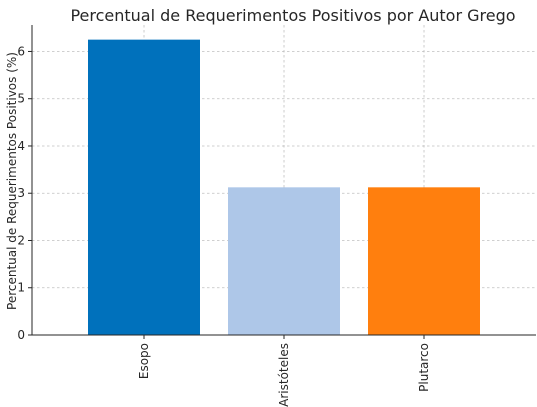 This screenshot has width=537, height=407. I want to click on bar-plutarco, so click(424, 261).